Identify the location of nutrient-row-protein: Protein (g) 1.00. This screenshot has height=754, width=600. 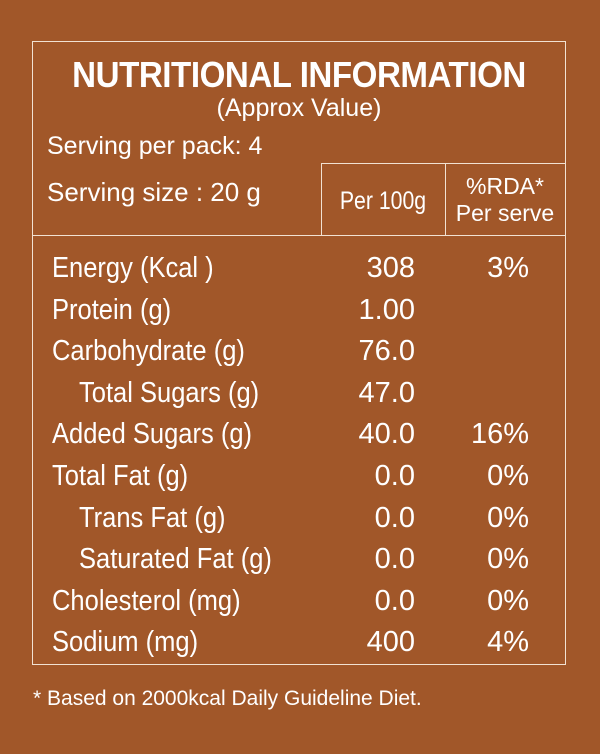
(299, 313).